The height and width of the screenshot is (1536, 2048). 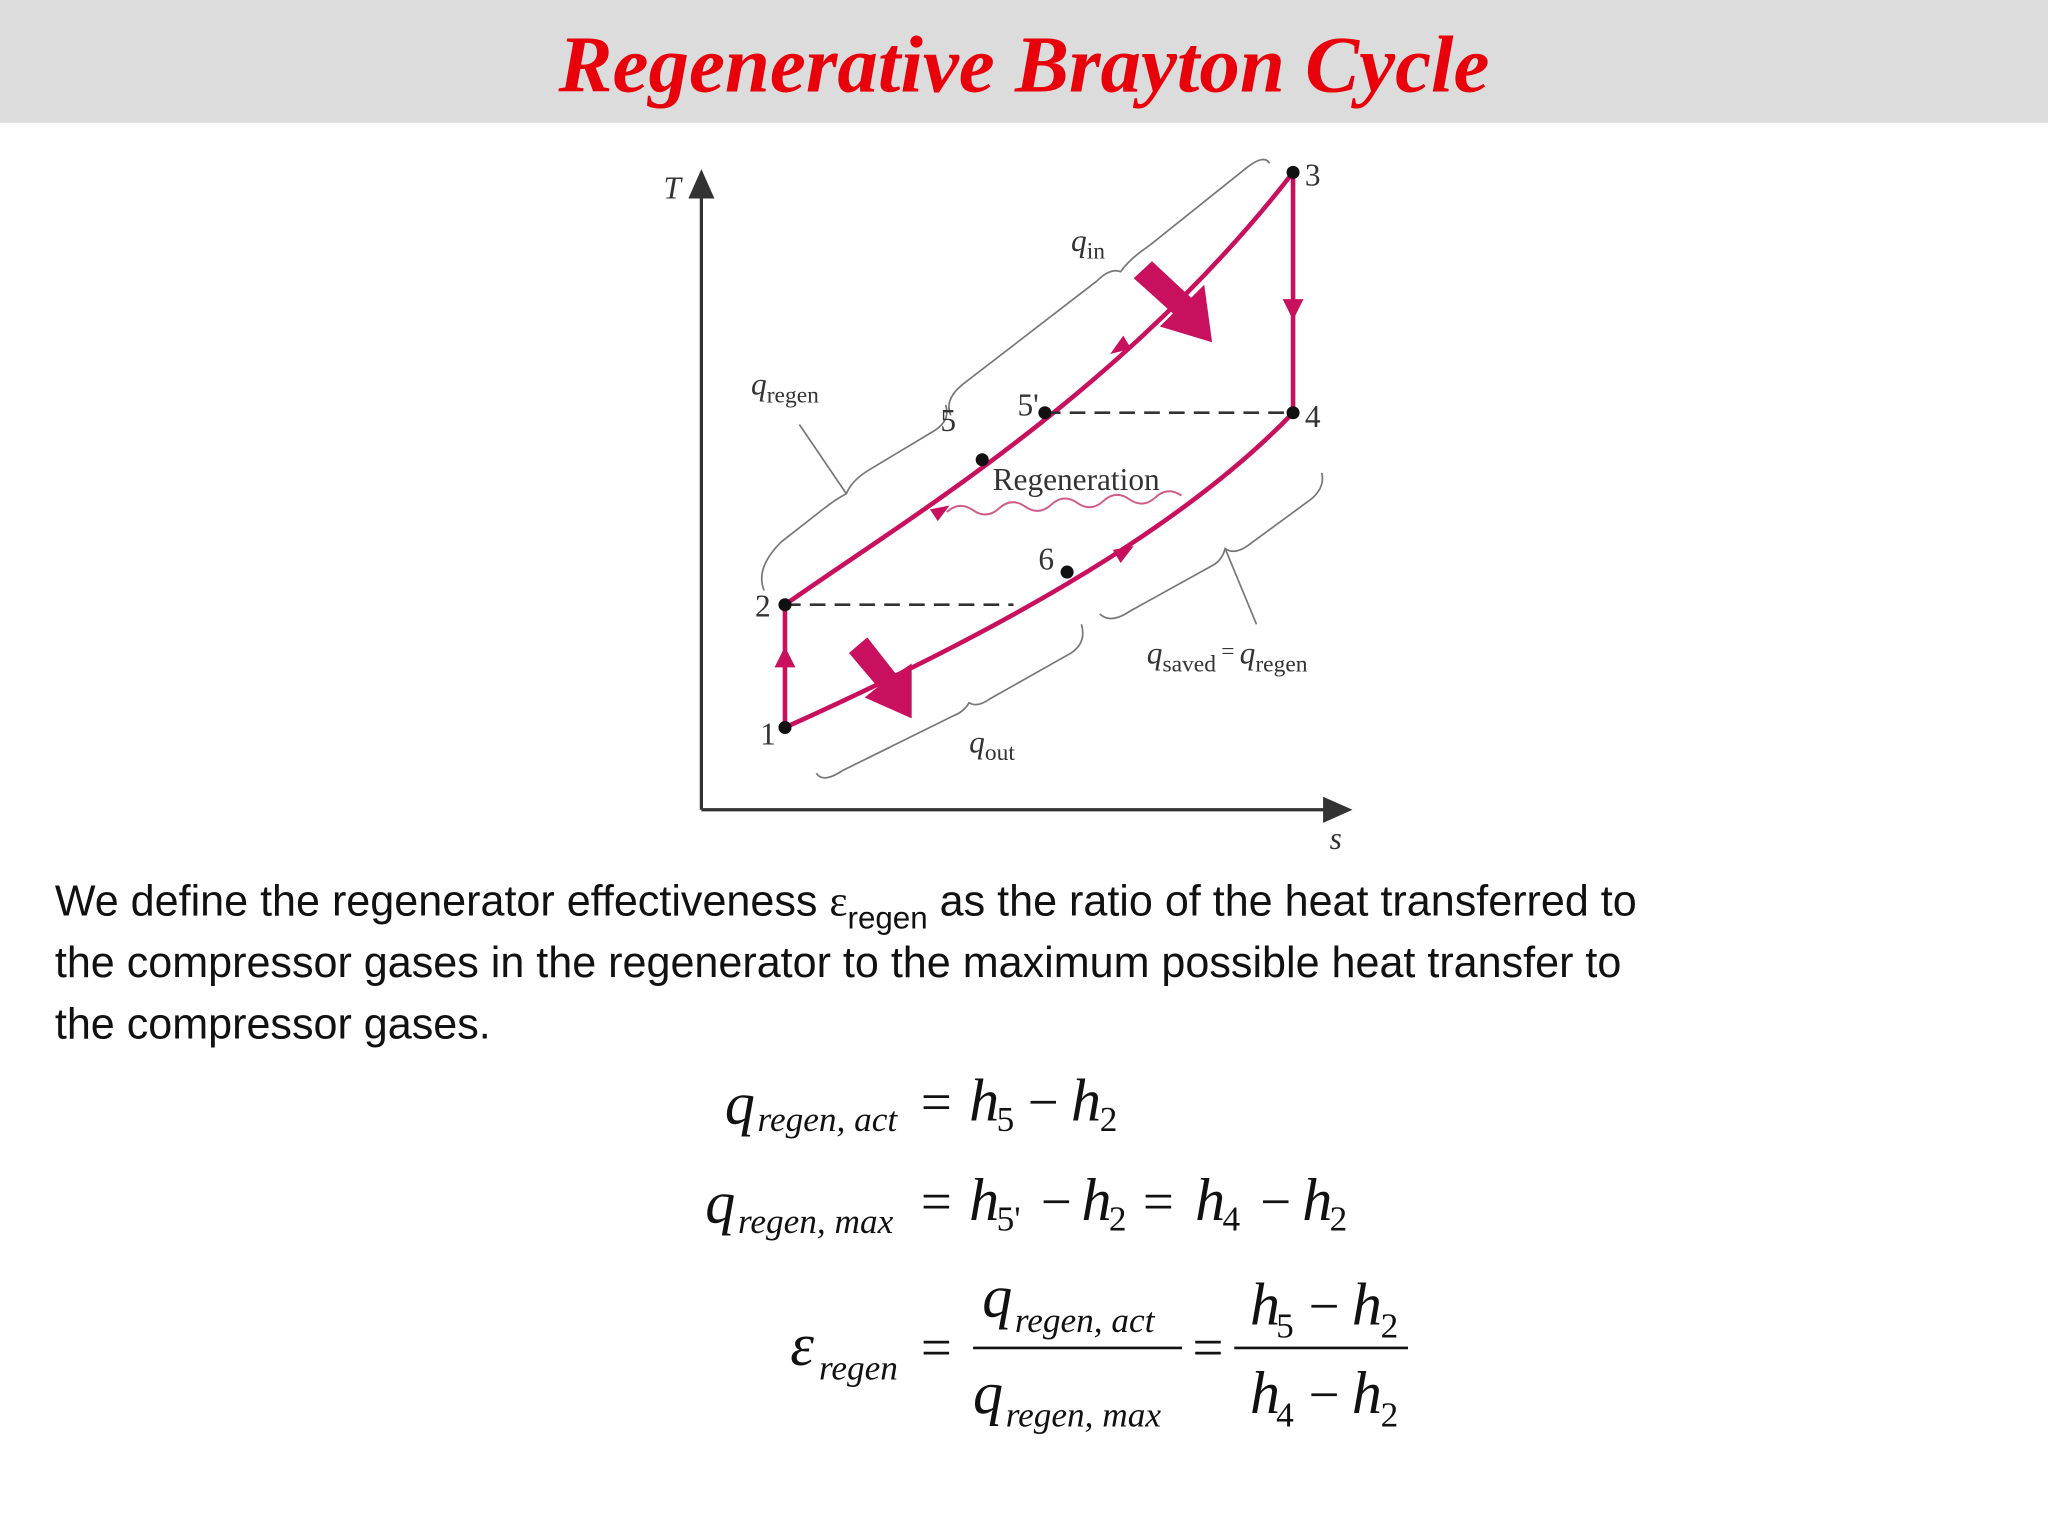 What do you see at coordinates (1026, 1203) in the screenshot?
I see `equation: q regen, max = h 5' − h 2 = h 4 − h 2` at bounding box center [1026, 1203].